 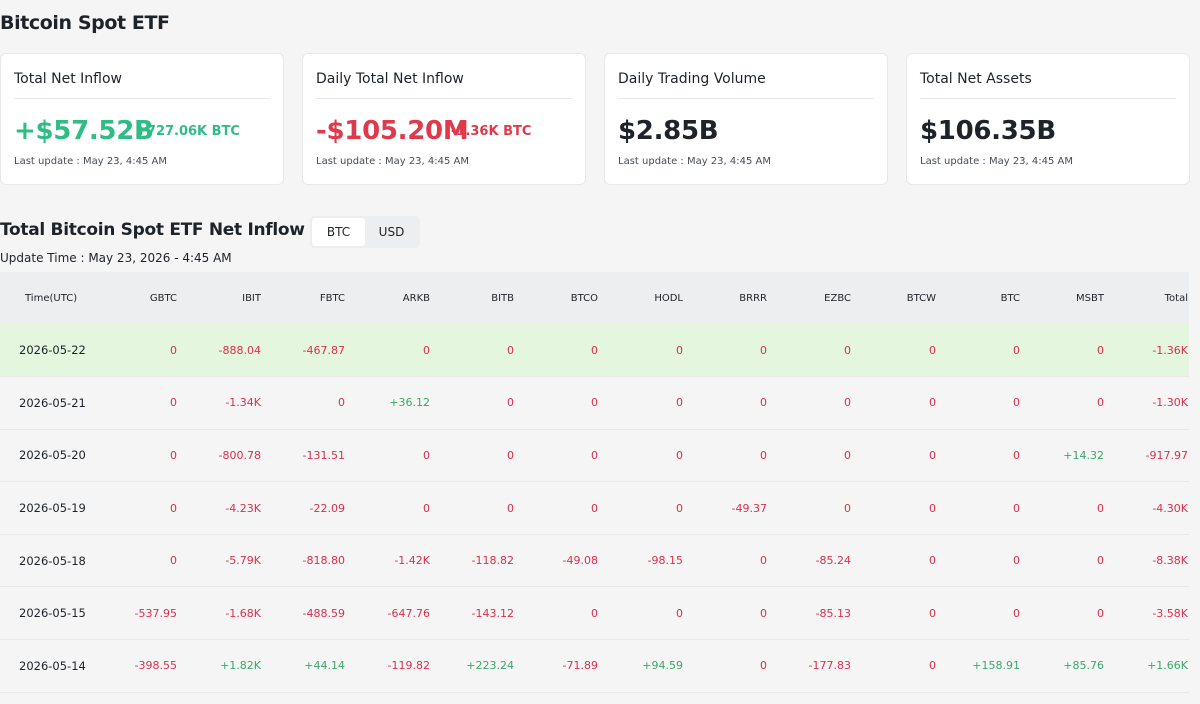 What do you see at coordinates (393, 161) in the screenshot?
I see `card-last-update: Last update : May 23, 4:45 AM` at bounding box center [393, 161].